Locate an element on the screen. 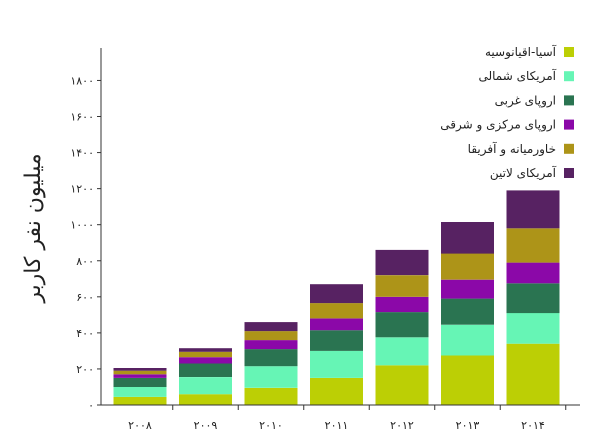 The height and width of the screenshot is (441, 614). legend-label: اروپای مرکزی و شرقی is located at coordinates (498, 125).